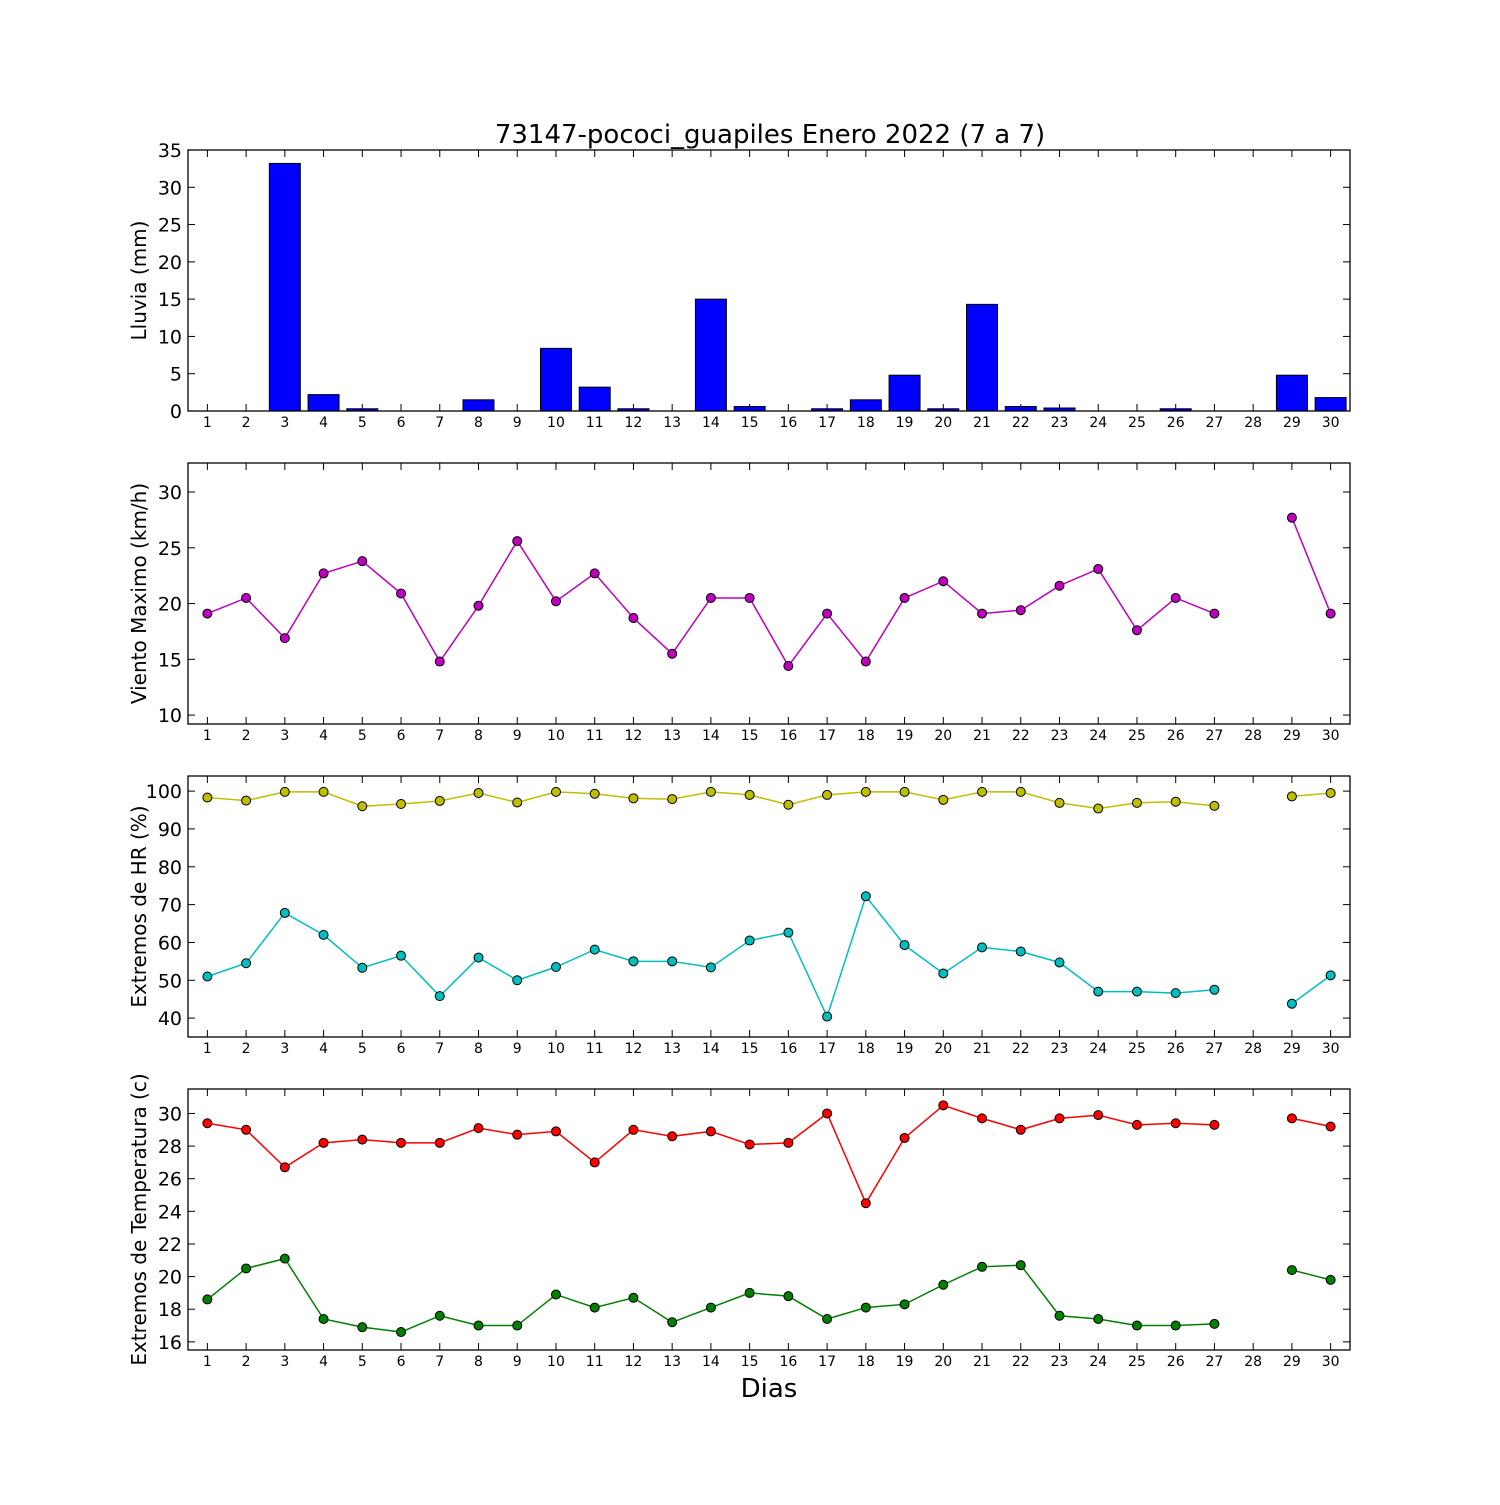  What do you see at coordinates (362, 423) in the screenshot?
I see `x-tick-label: 5` at bounding box center [362, 423].